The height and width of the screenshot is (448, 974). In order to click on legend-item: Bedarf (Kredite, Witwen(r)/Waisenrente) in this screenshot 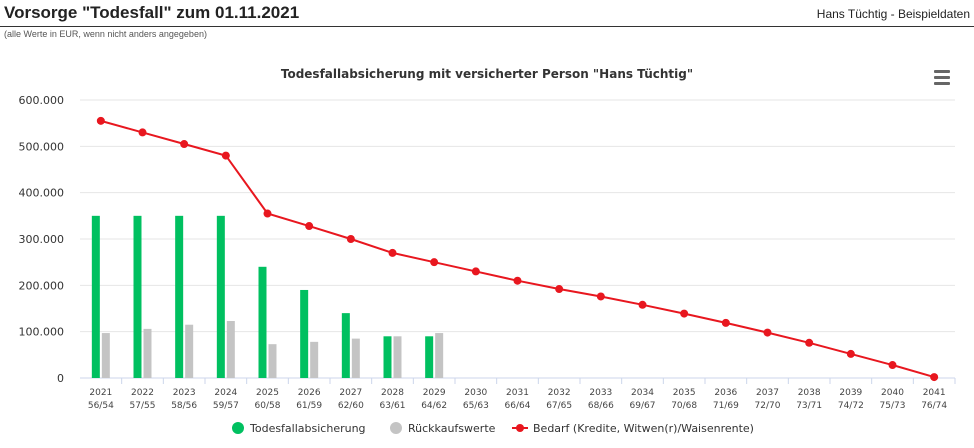, I will do `click(633, 428)`.